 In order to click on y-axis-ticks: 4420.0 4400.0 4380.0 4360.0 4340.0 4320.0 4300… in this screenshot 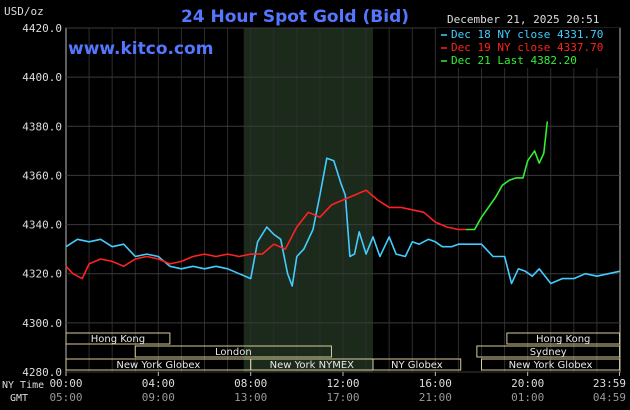, I will do `click(42, 200)`.